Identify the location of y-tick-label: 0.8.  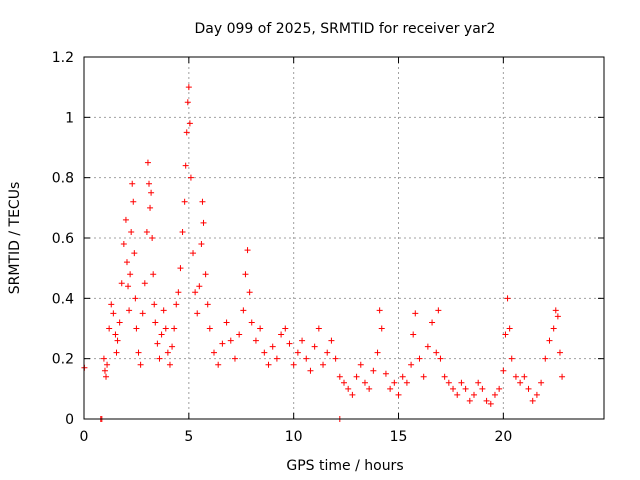
(63, 179).